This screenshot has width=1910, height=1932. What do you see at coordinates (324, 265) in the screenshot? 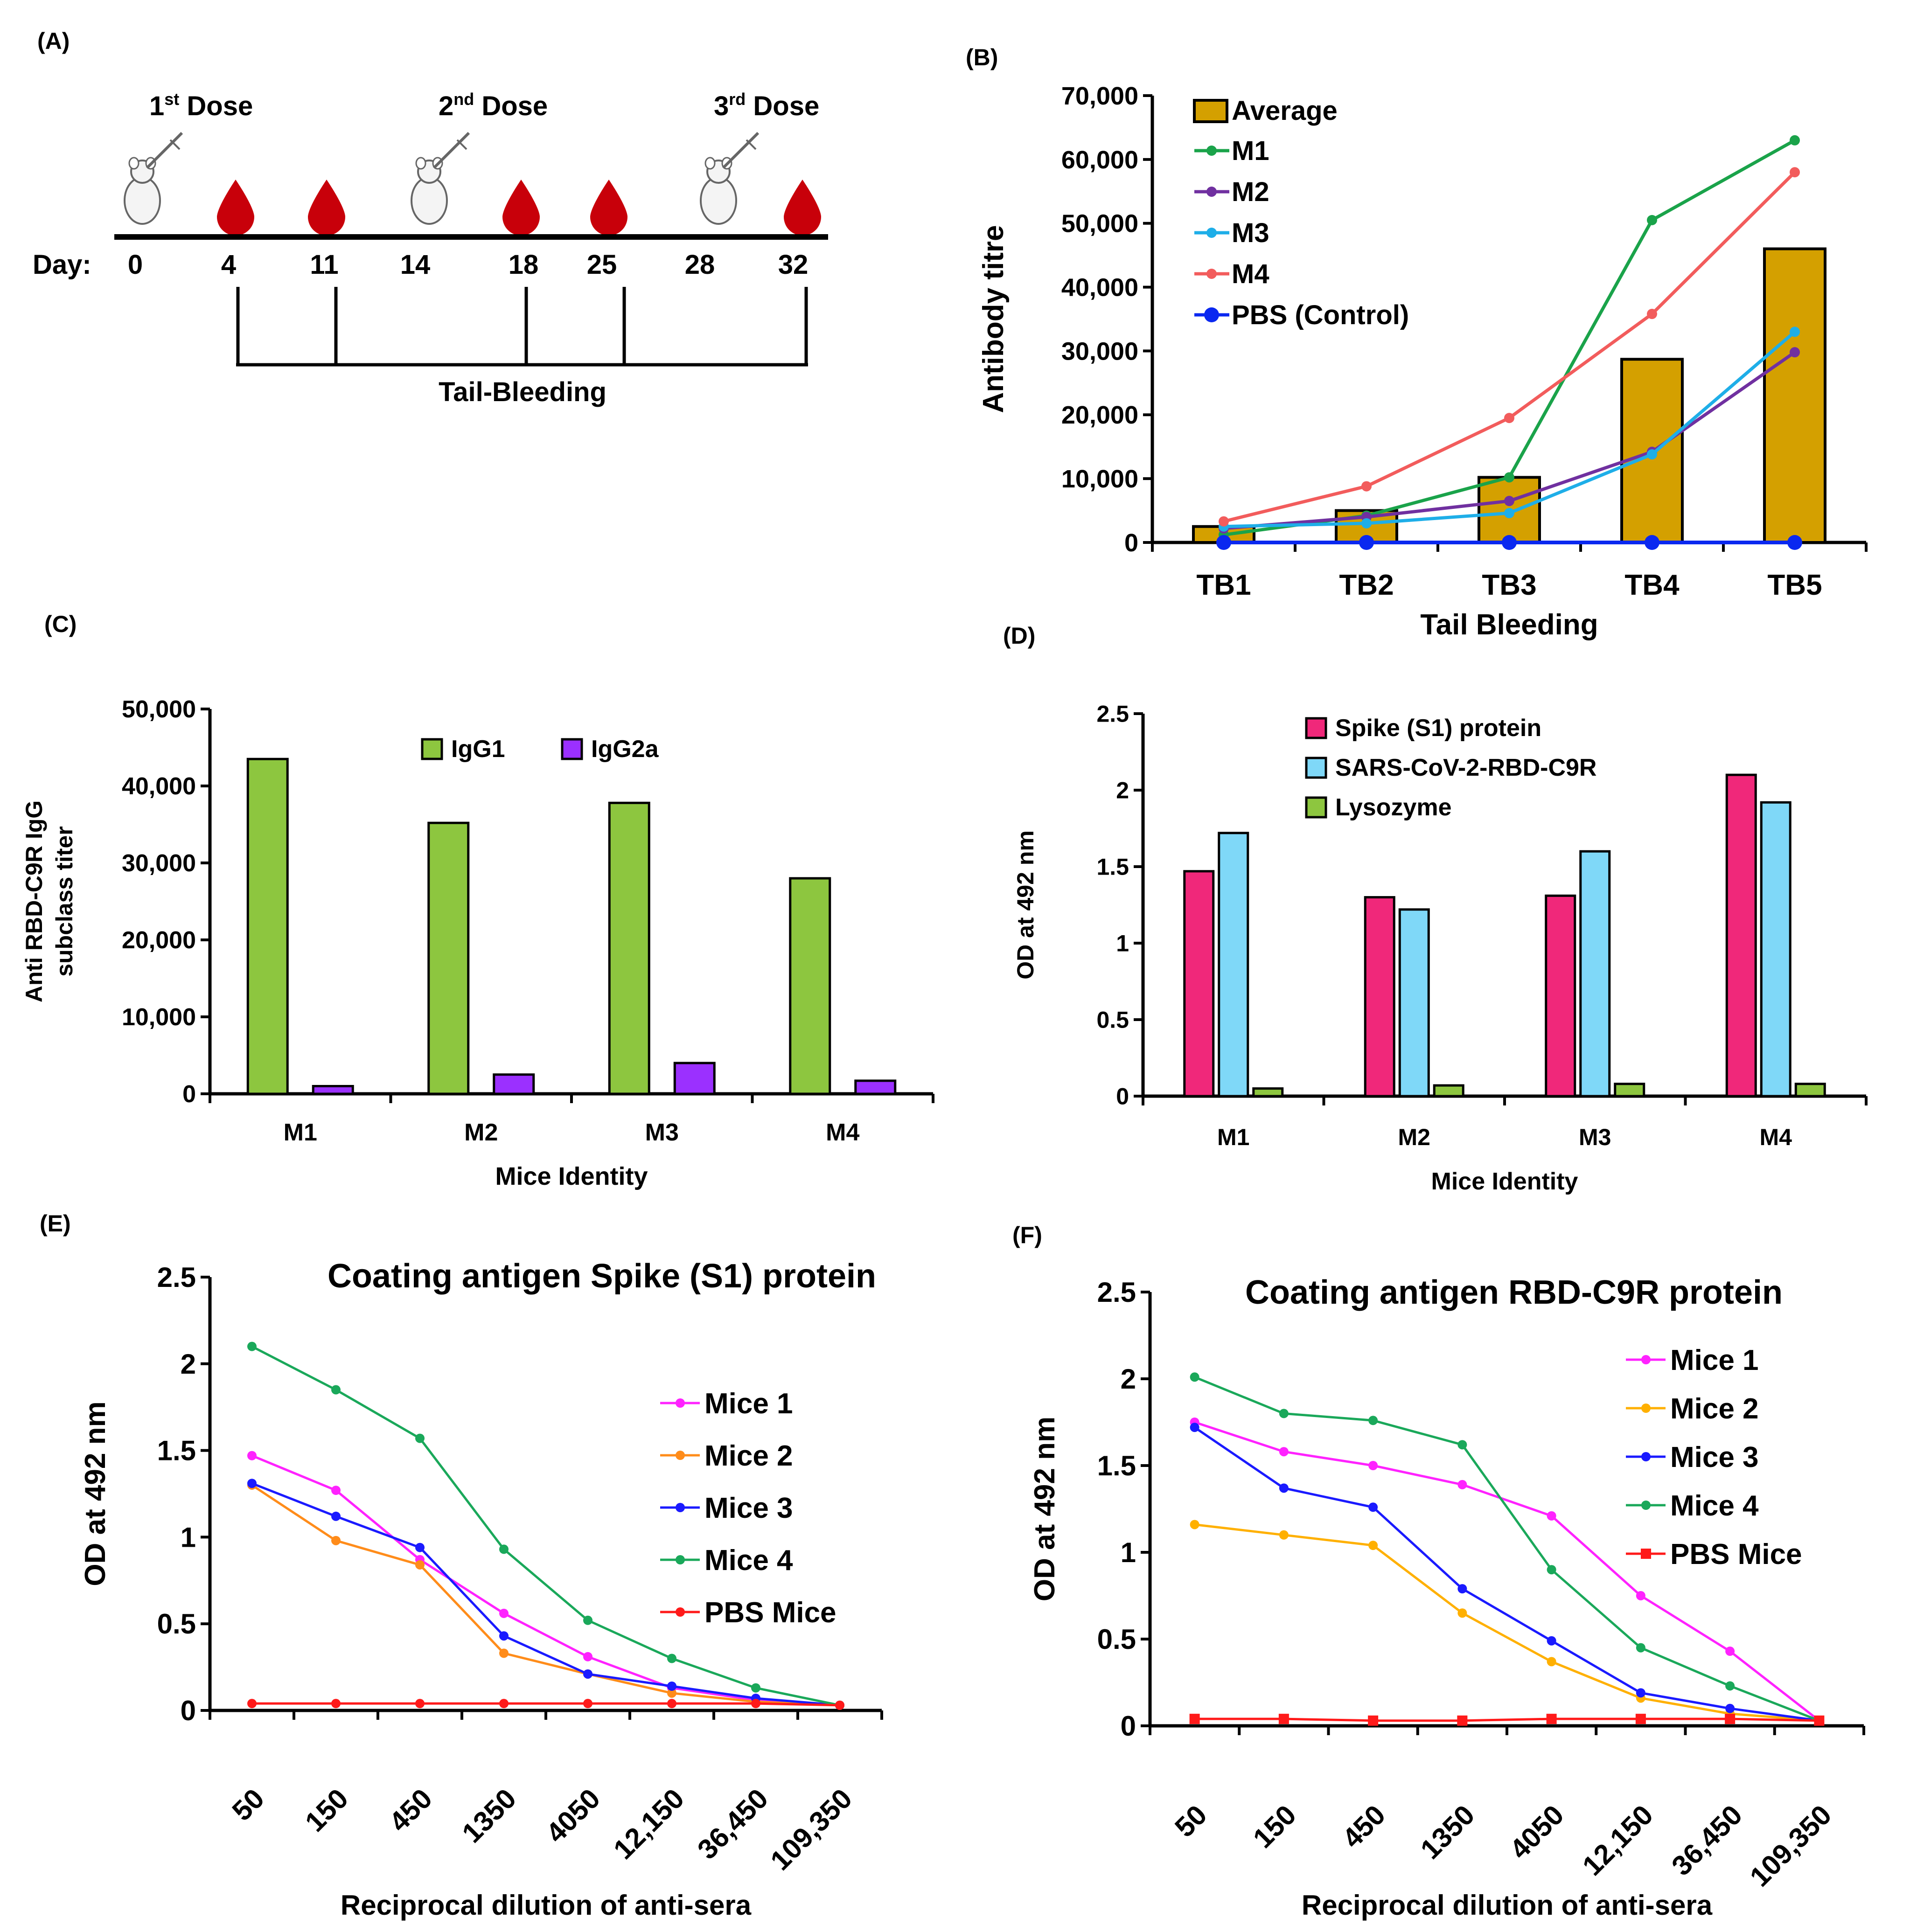
I see `day-tick: 11` at bounding box center [324, 265].